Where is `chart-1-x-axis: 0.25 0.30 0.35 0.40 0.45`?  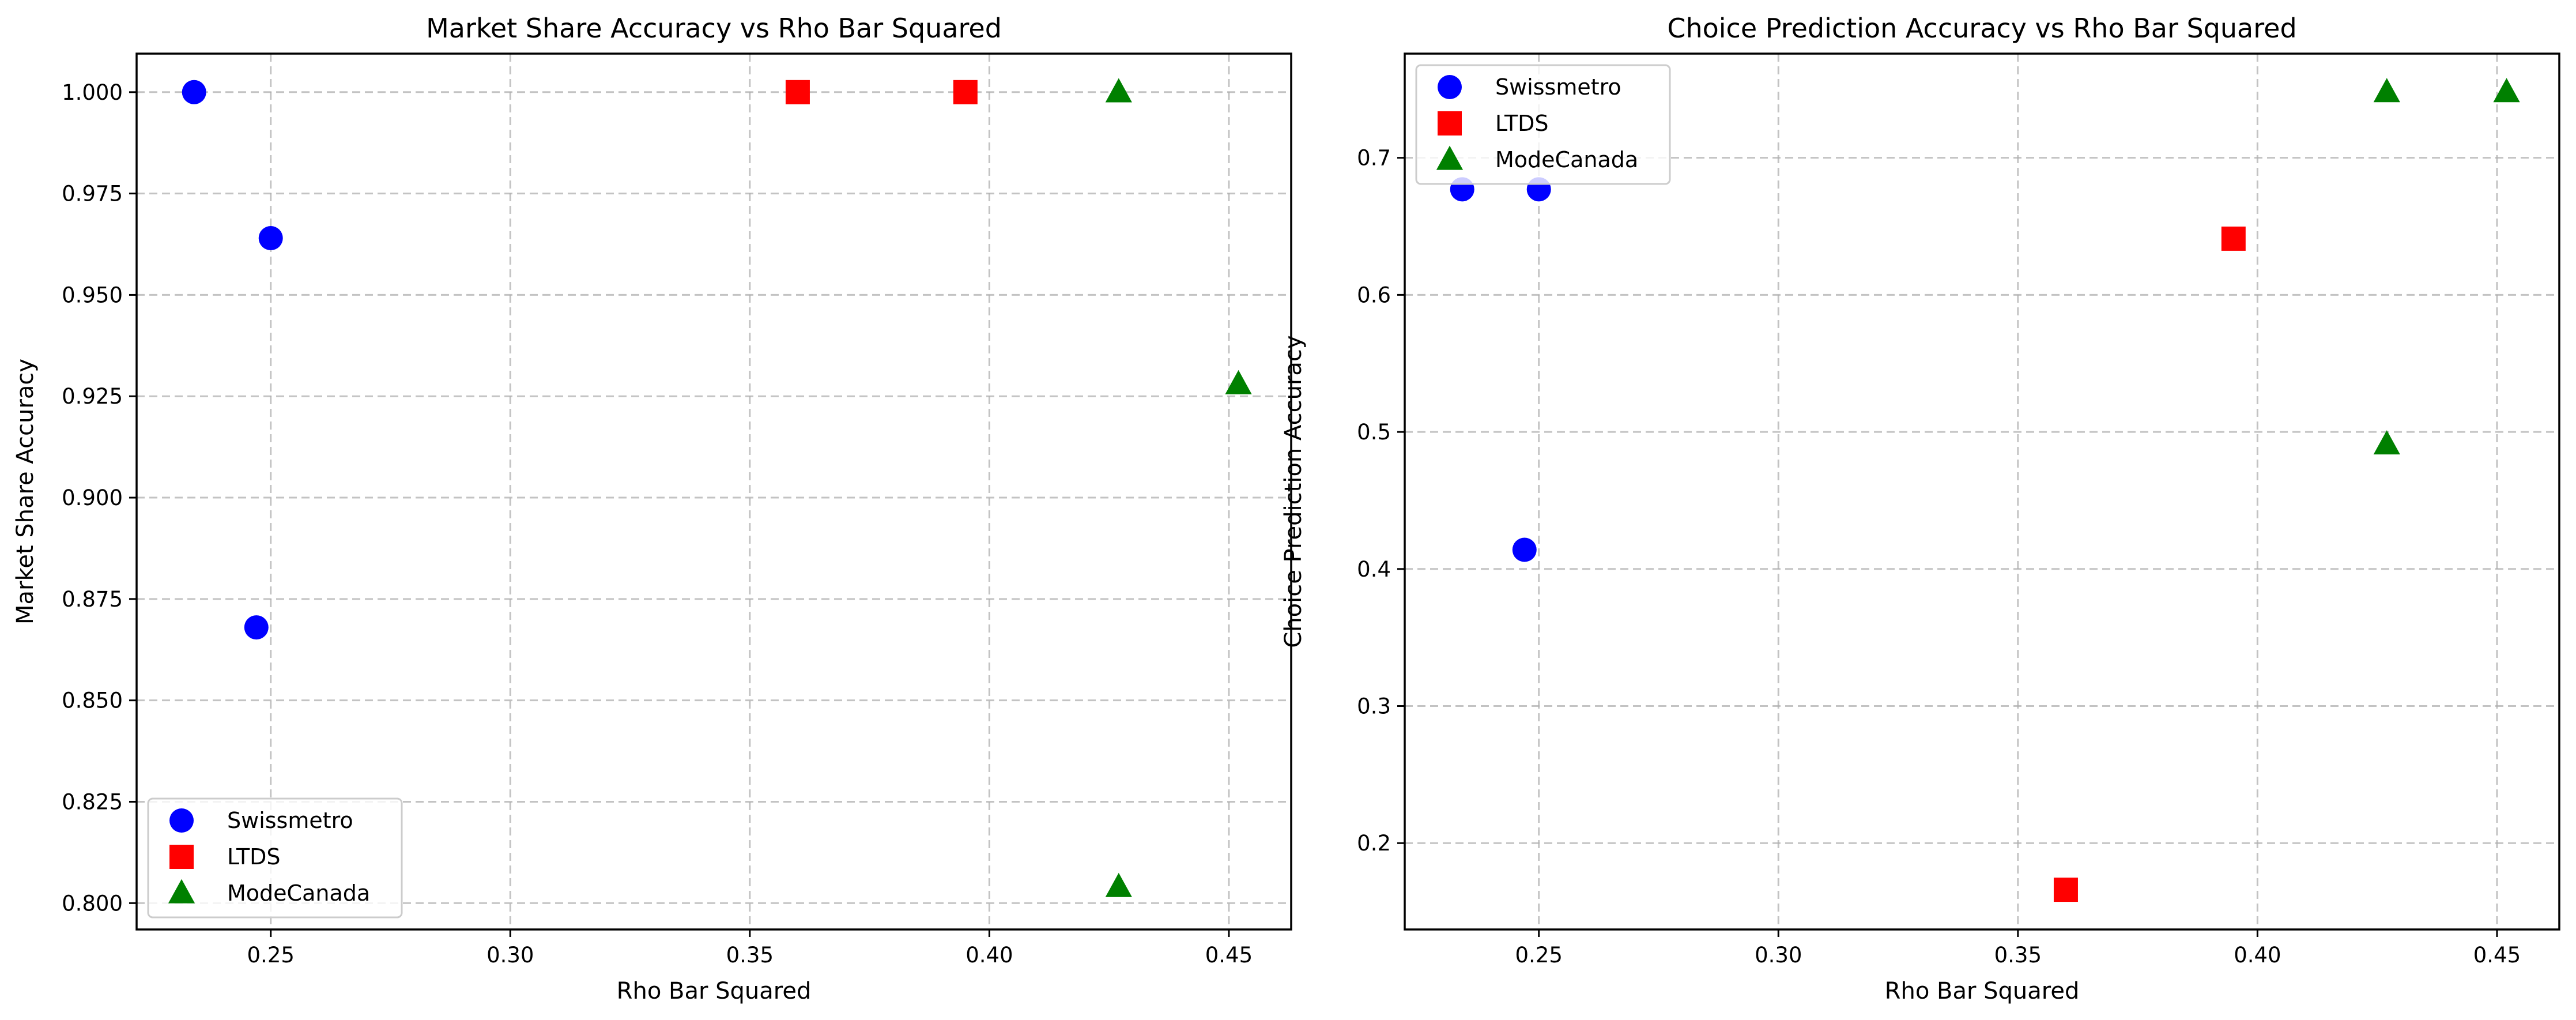 chart-1-x-axis: 0.25 0.30 0.35 0.40 0.45 is located at coordinates (750, 948).